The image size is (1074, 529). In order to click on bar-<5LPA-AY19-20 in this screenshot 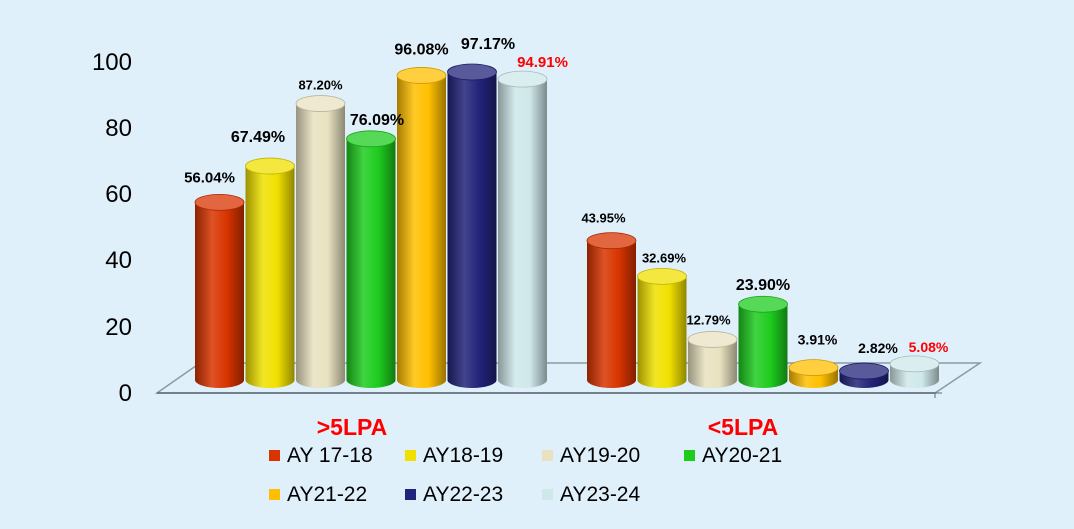, I will do `click(712, 359)`.